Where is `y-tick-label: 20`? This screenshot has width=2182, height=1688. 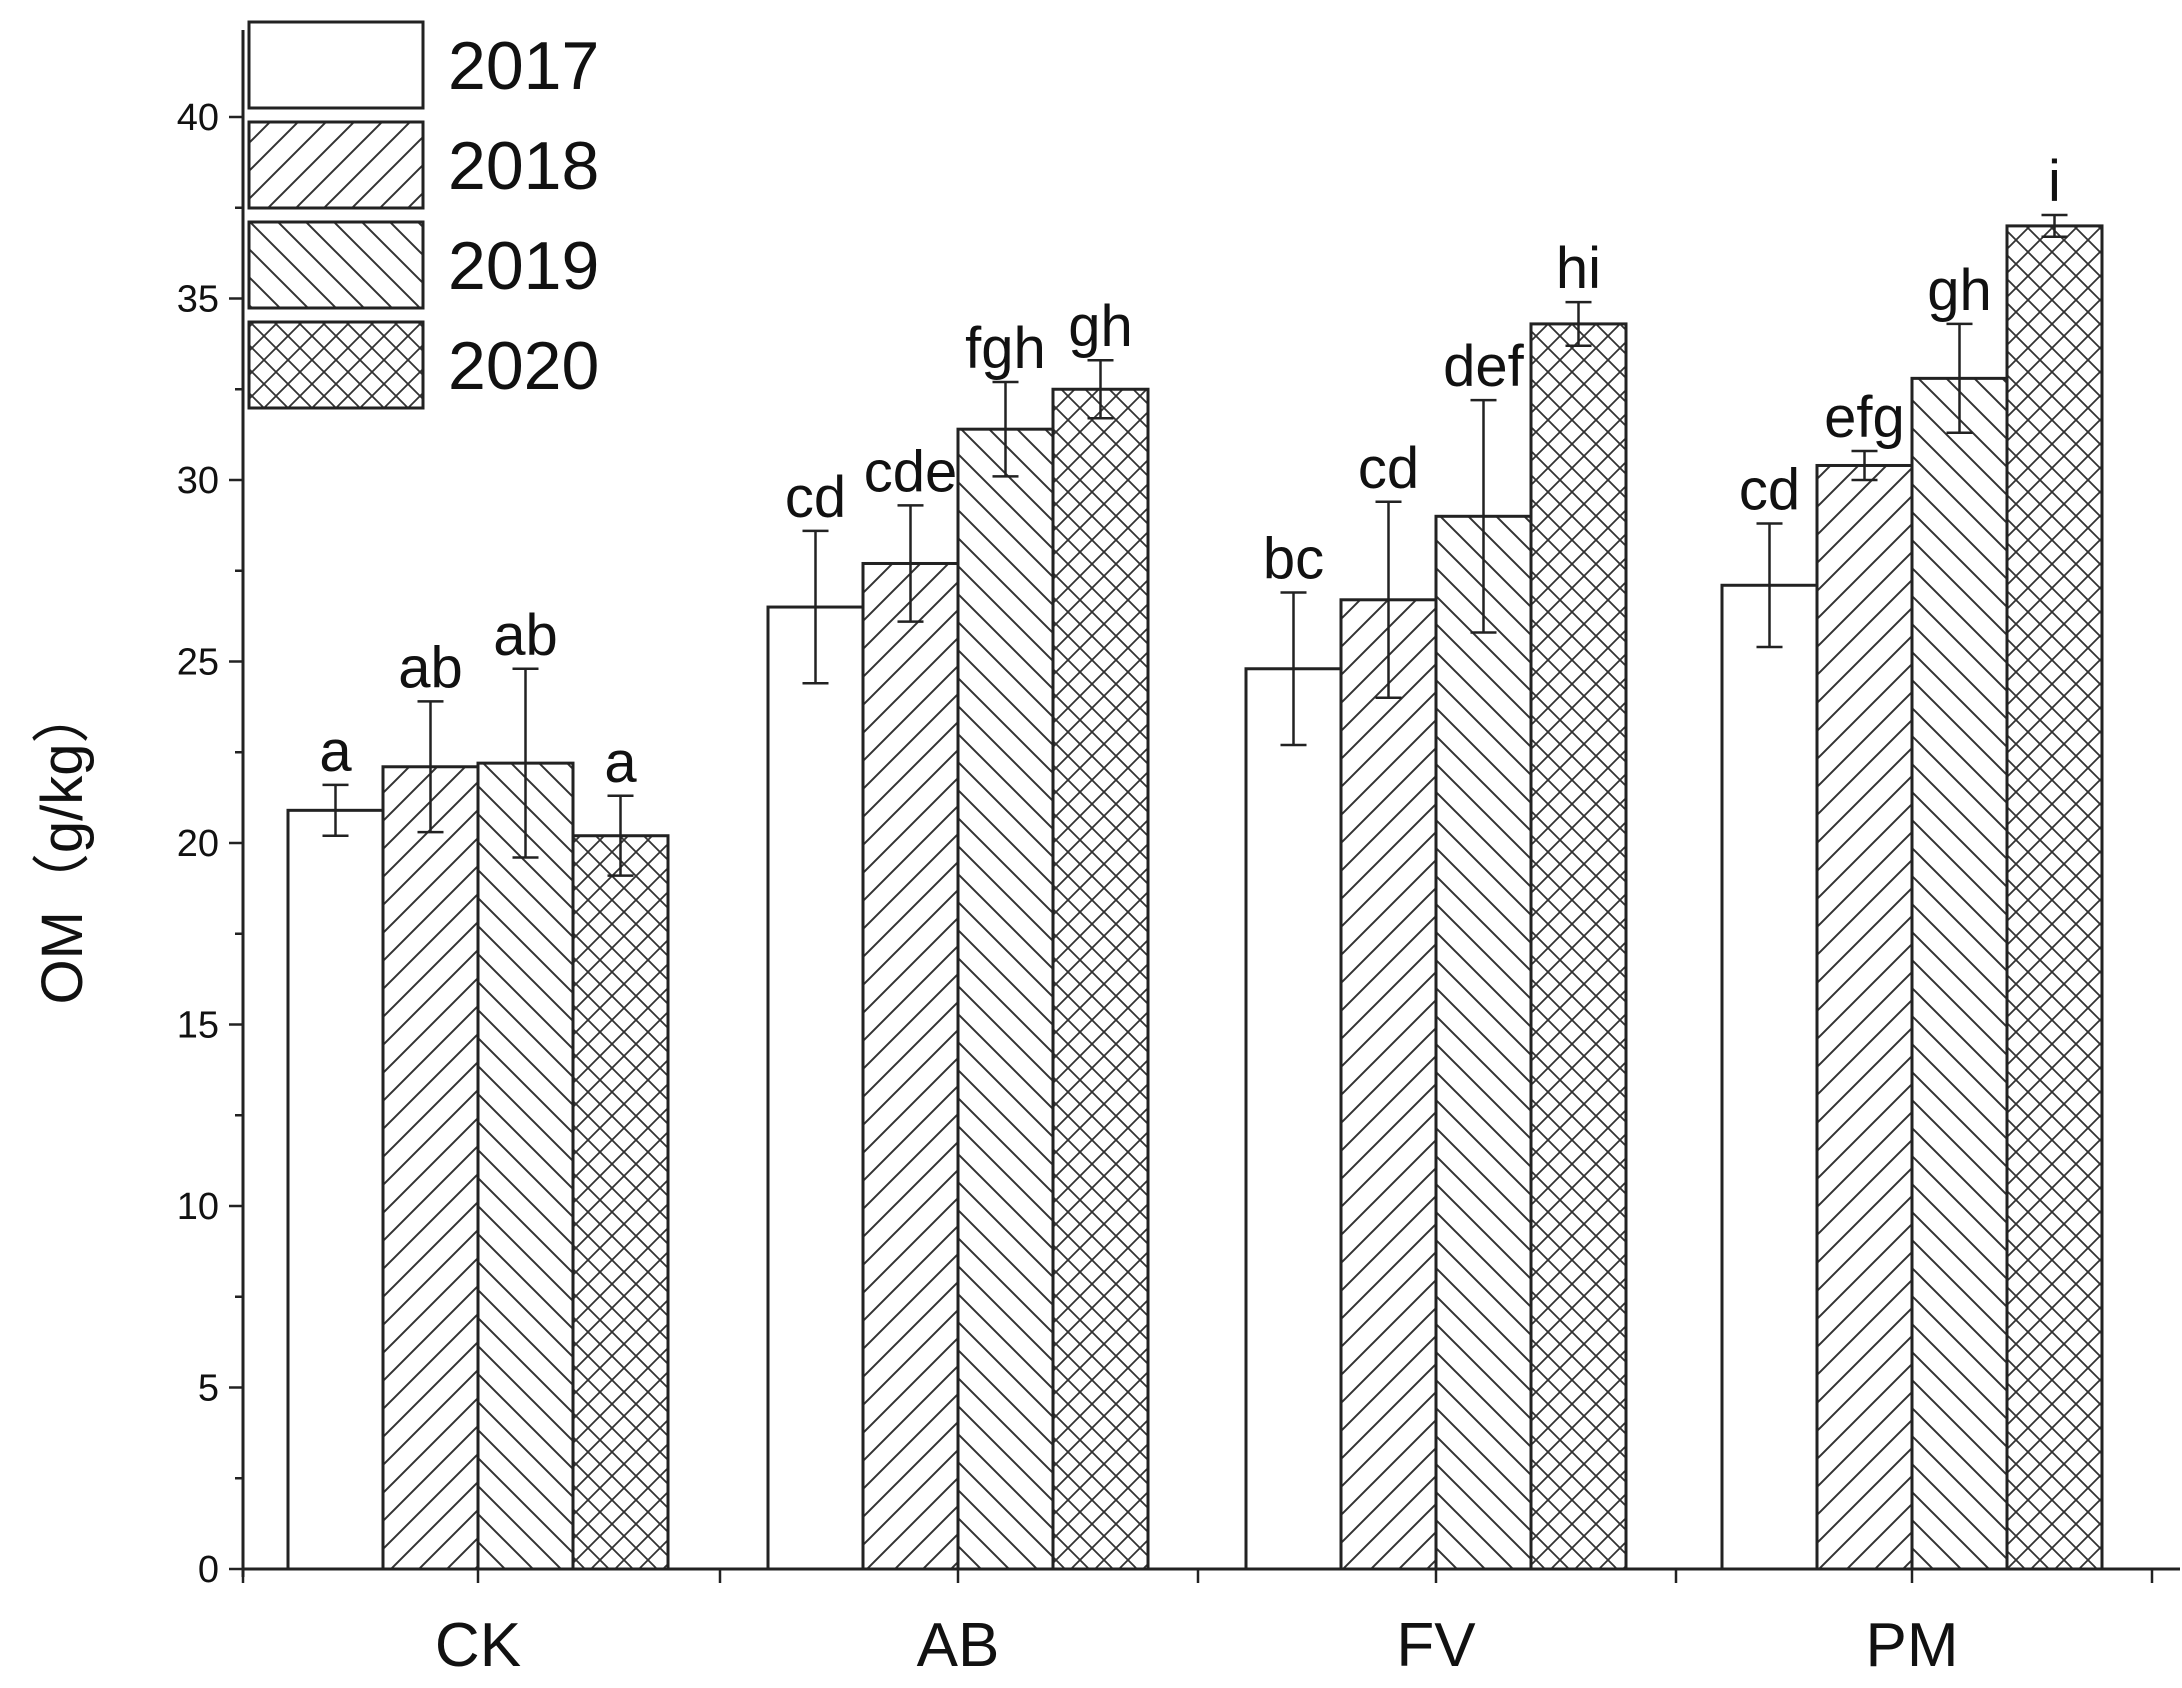 y-tick-label: 20 is located at coordinates (198, 844).